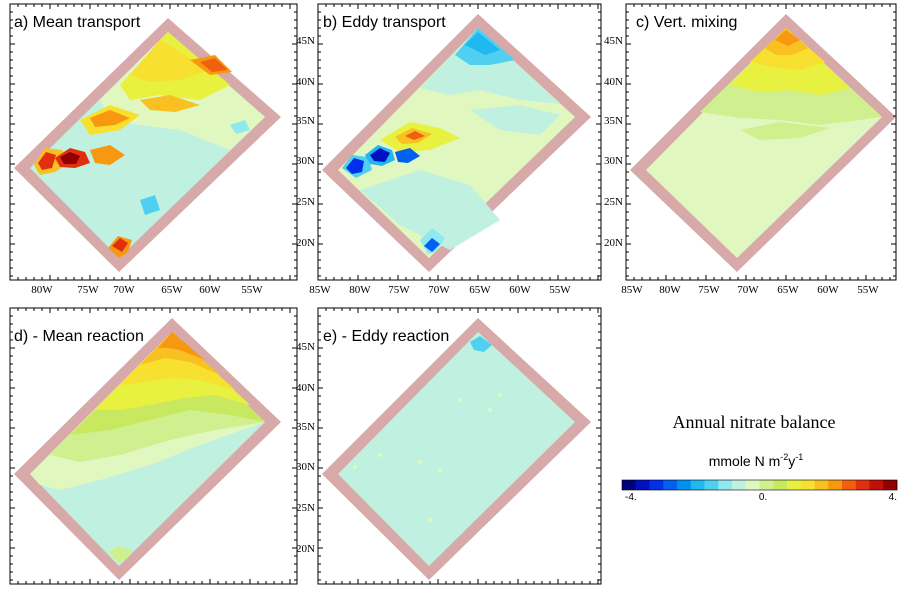 Image resolution: width=899 pixels, height=589 pixels. What do you see at coordinates (799, 457) in the screenshot?
I see `legend-units-exp2: -1` at bounding box center [799, 457].